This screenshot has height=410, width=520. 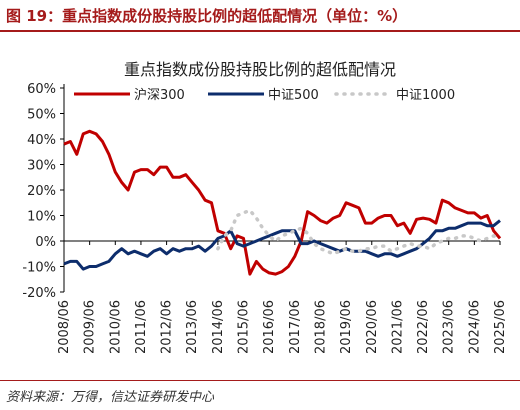 What do you see at coordinates (45, 242) in the screenshot?
I see `y-tick-label: 0%` at bounding box center [45, 242].